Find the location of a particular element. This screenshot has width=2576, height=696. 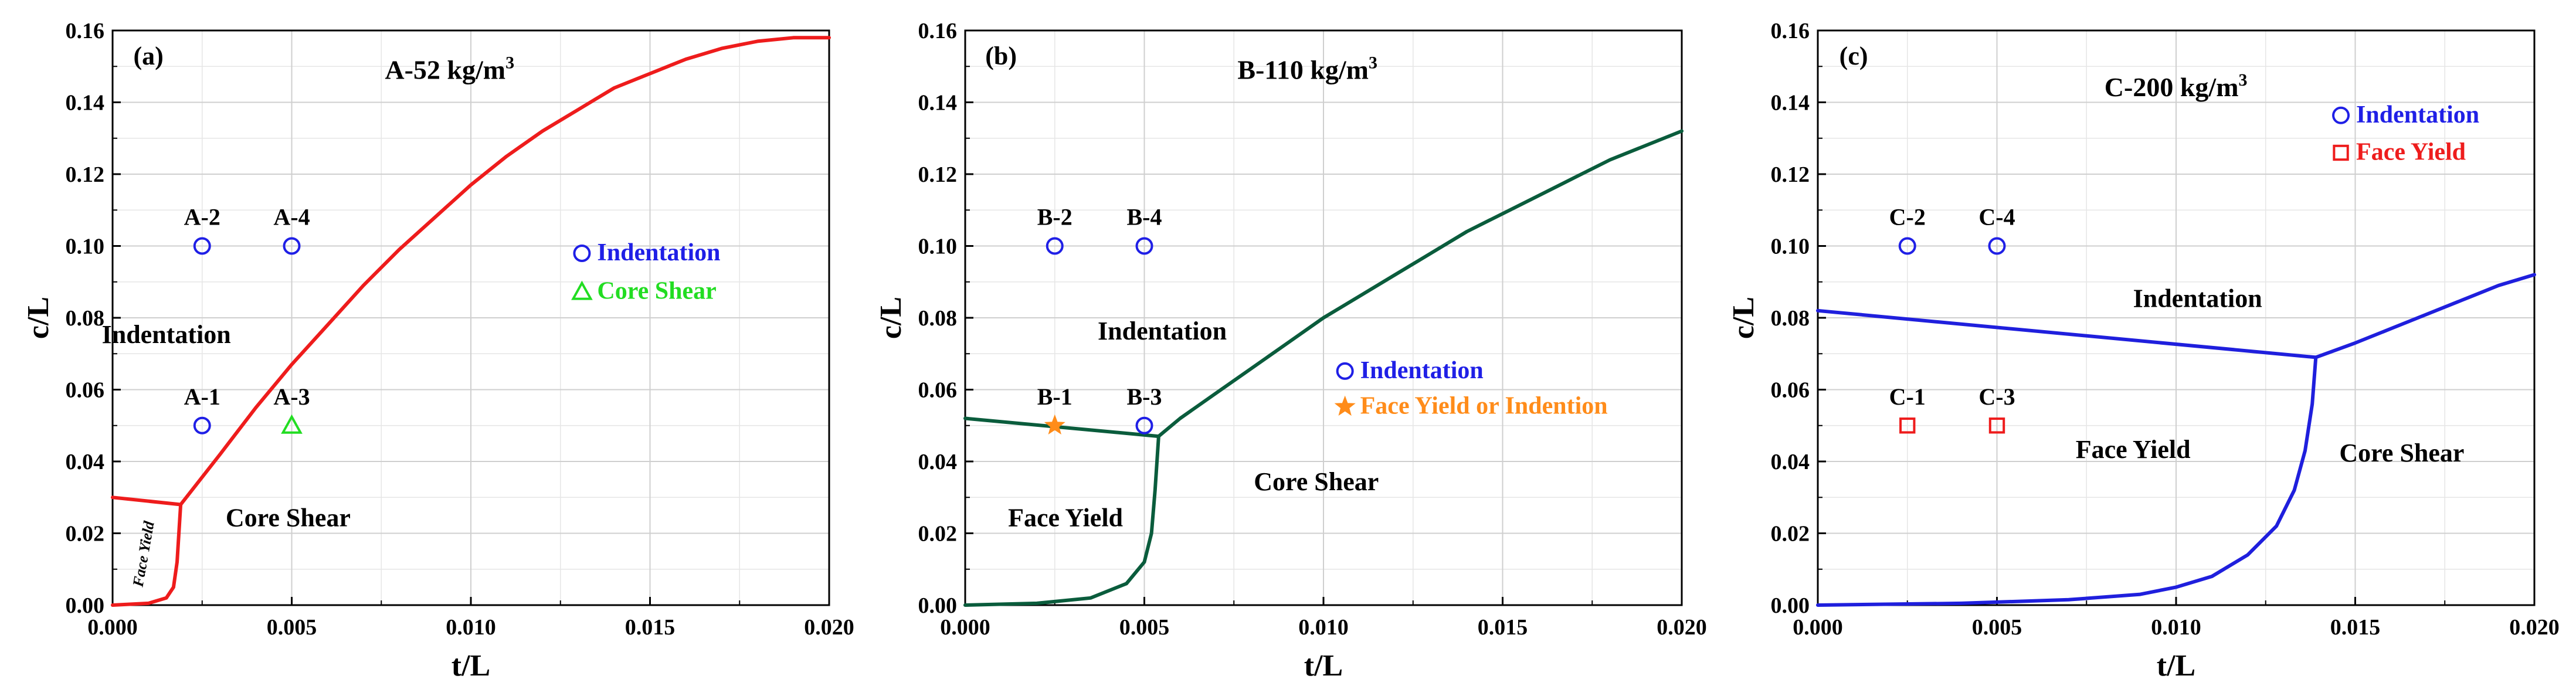

point-label: C-3 is located at coordinates (1996, 396).